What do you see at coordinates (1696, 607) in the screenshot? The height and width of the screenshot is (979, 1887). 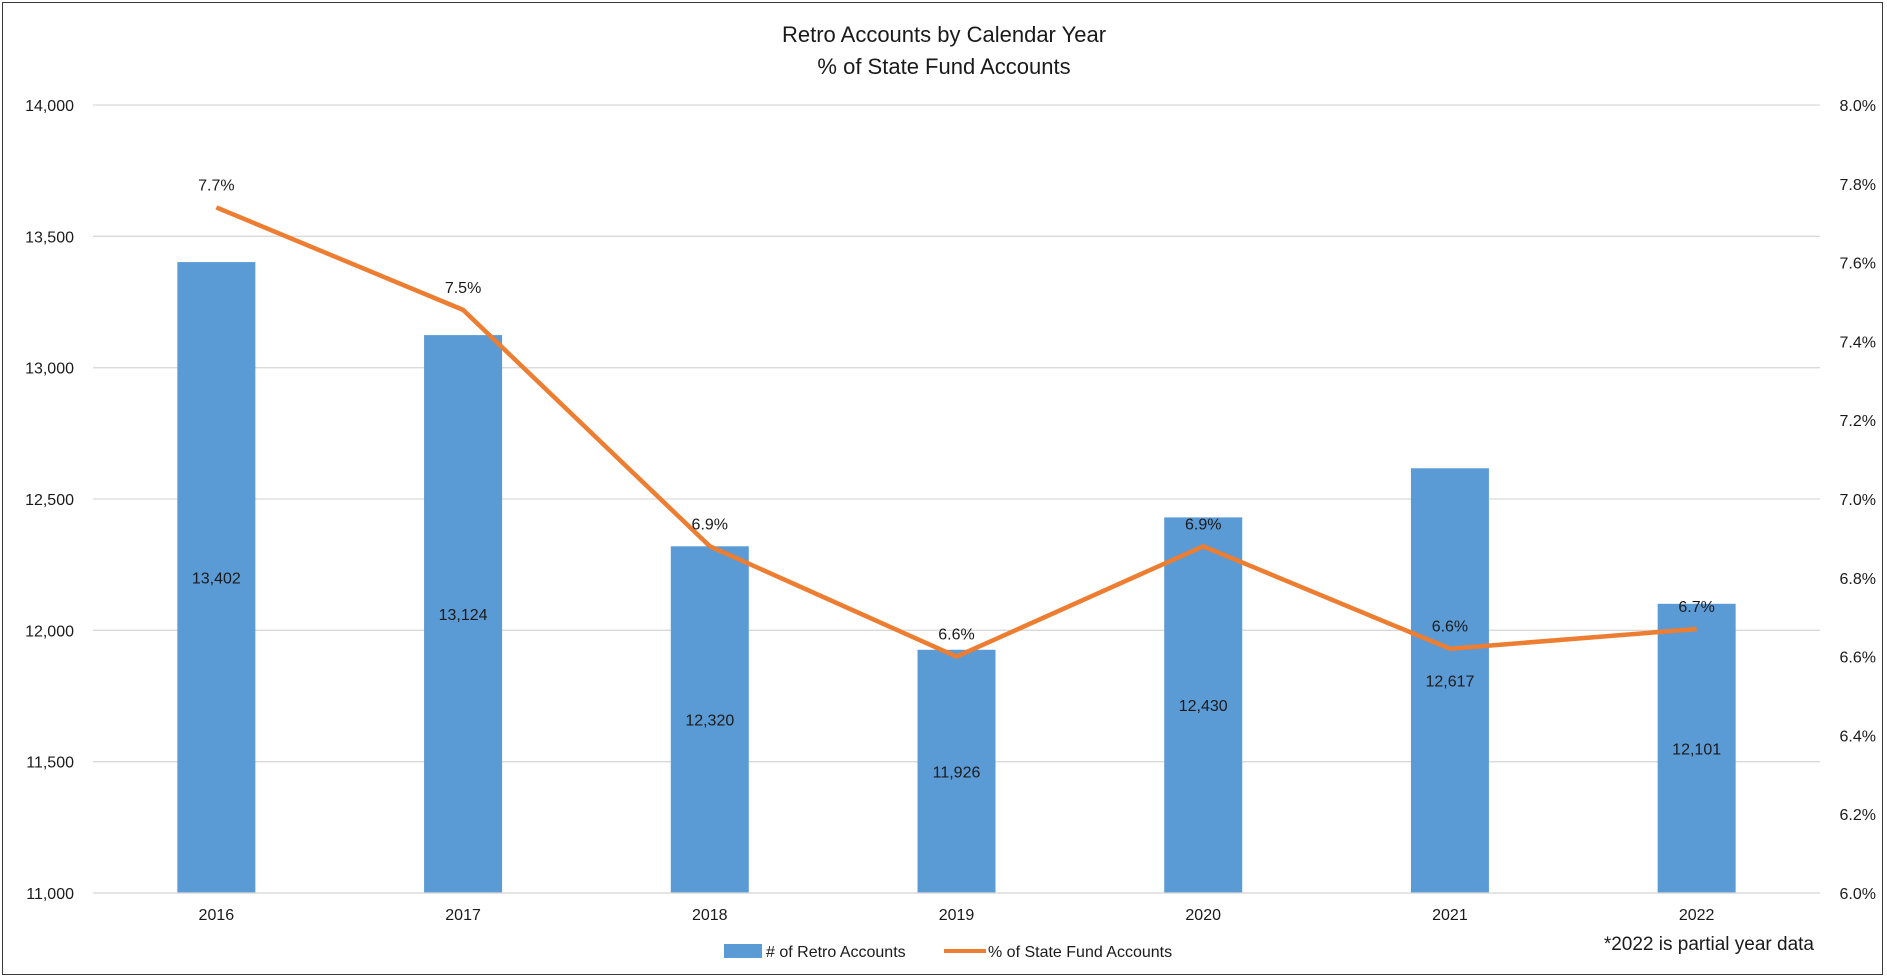 I see `line-value-label: 6.7%` at bounding box center [1696, 607].